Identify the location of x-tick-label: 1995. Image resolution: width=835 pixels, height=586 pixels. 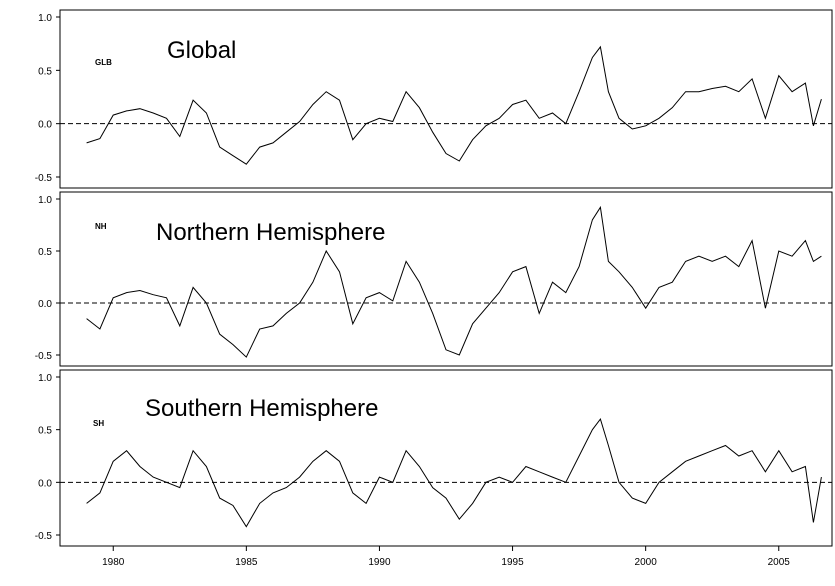
(512, 562).